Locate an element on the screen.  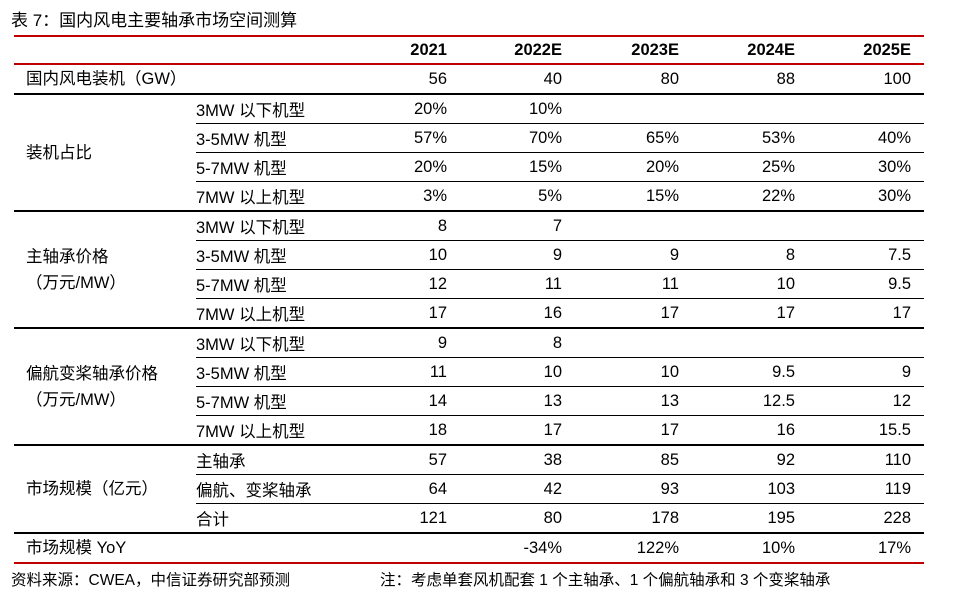
table-cell: 57% is located at coordinates (389, 138).